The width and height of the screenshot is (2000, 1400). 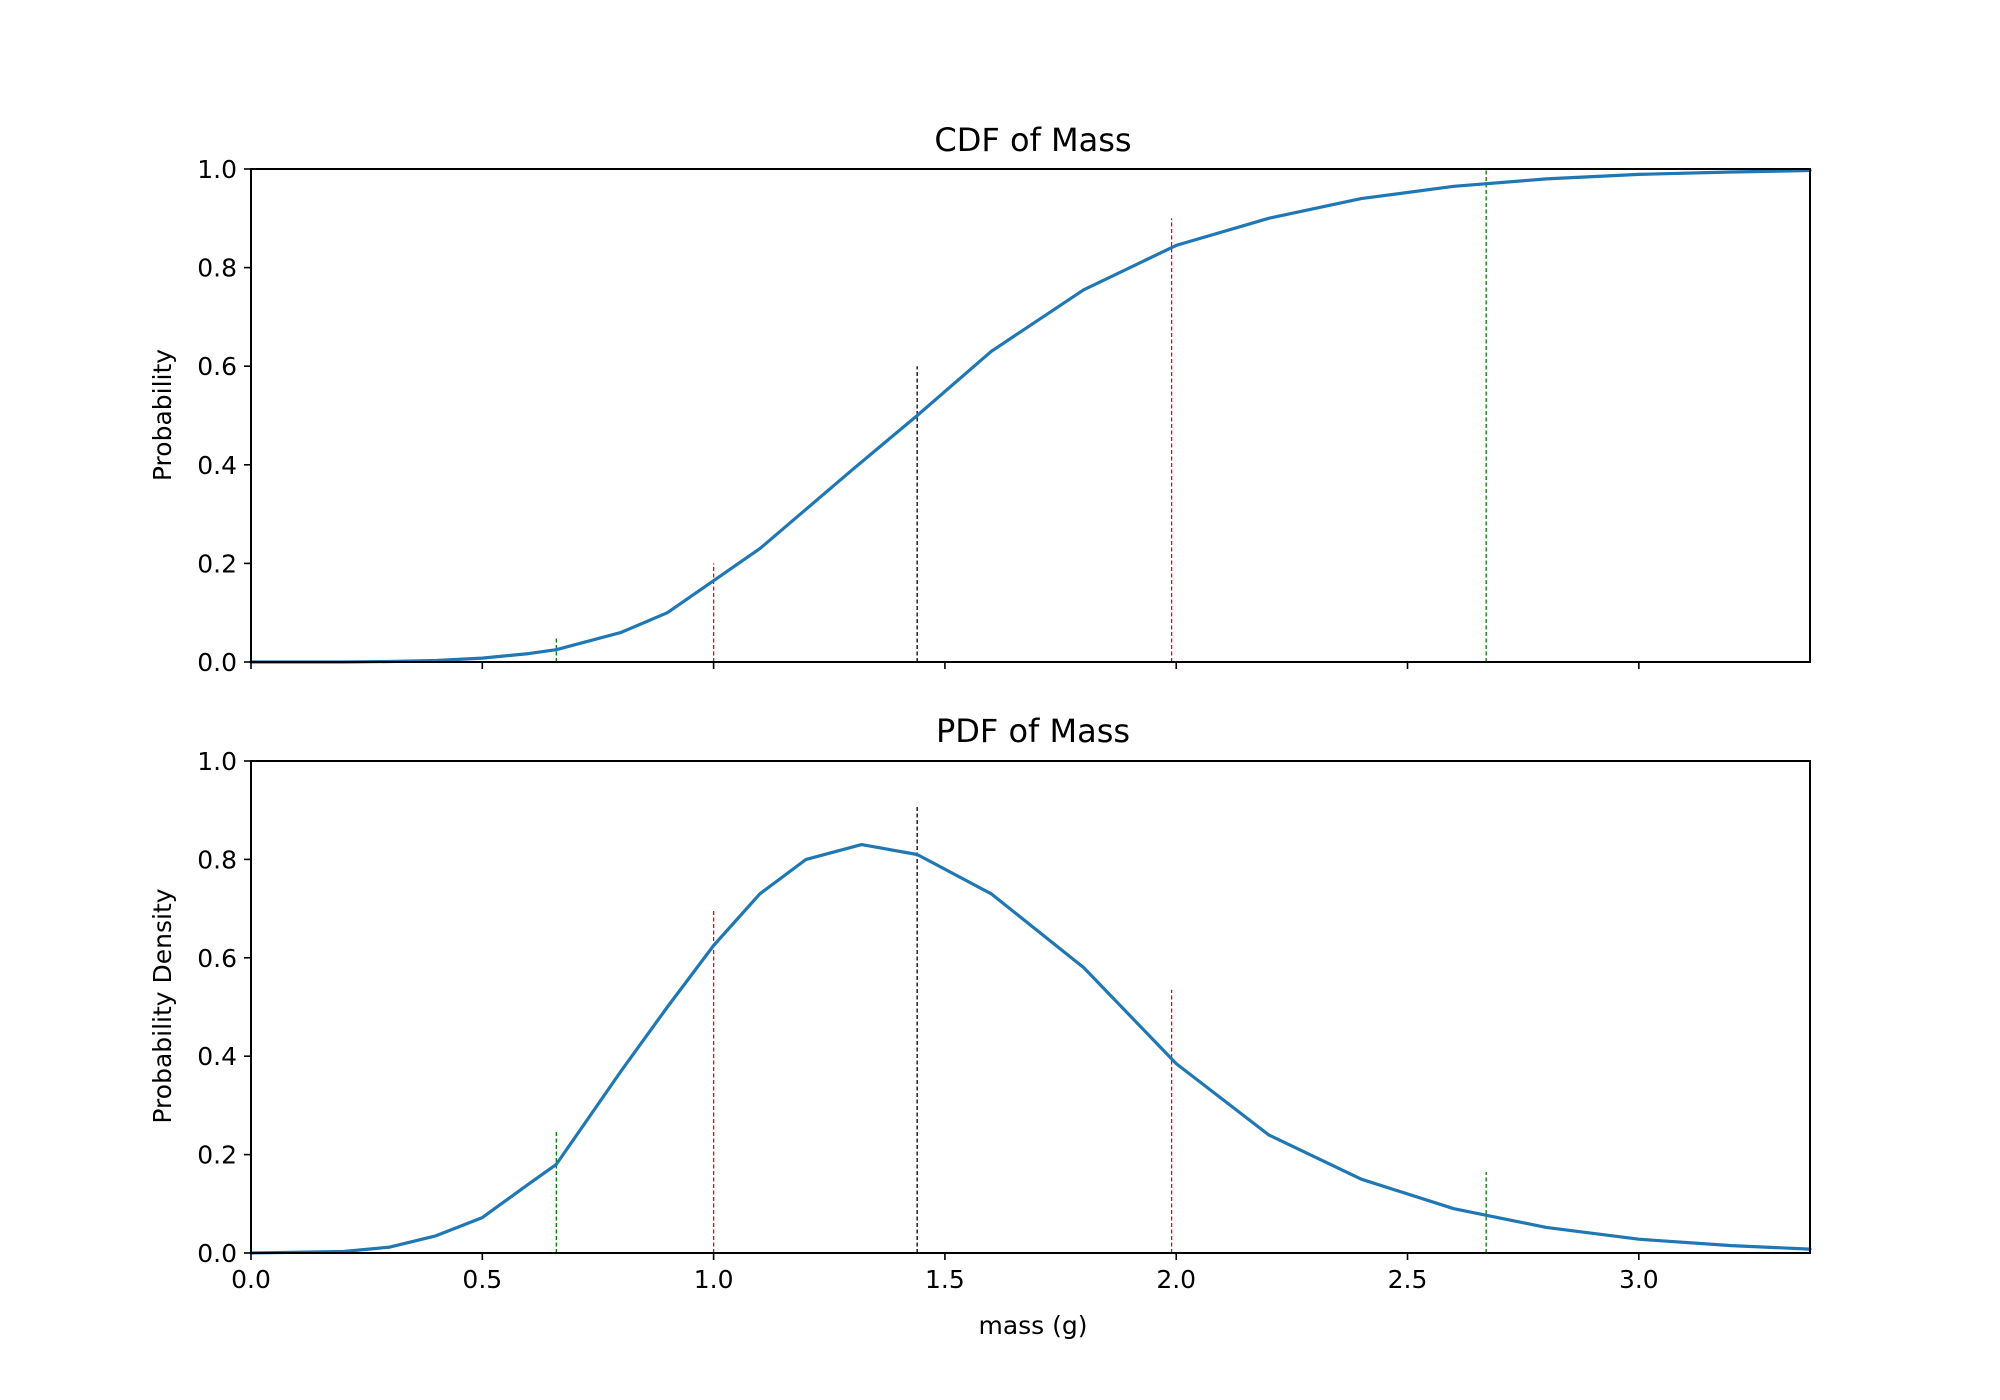 What do you see at coordinates (217, 1056) in the screenshot?
I see `pdf-y-tick-label-2: 0.4` at bounding box center [217, 1056].